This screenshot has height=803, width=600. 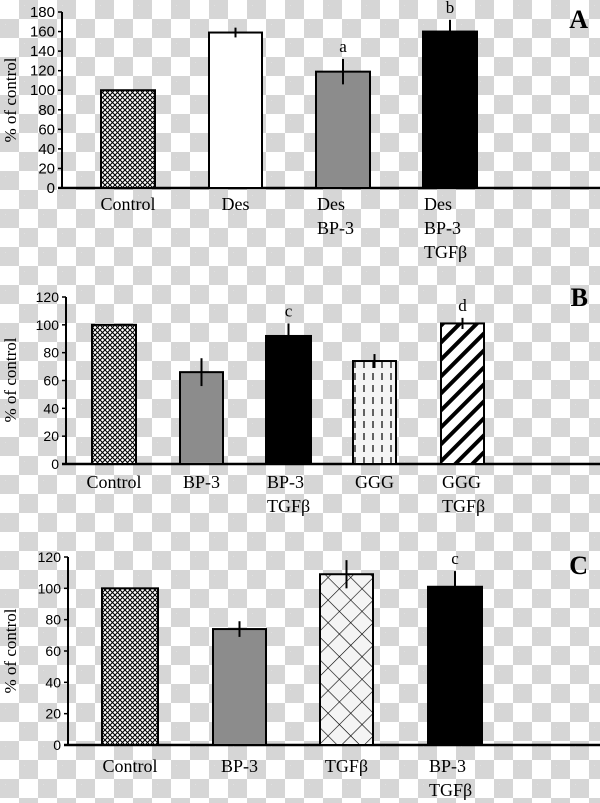 I want to click on y-tick-label: 180, so click(x=42, y=12).